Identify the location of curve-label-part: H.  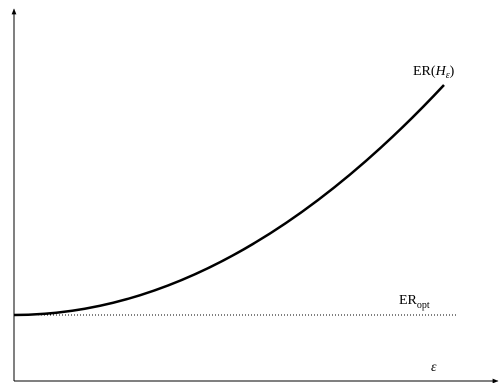
(441, 71).